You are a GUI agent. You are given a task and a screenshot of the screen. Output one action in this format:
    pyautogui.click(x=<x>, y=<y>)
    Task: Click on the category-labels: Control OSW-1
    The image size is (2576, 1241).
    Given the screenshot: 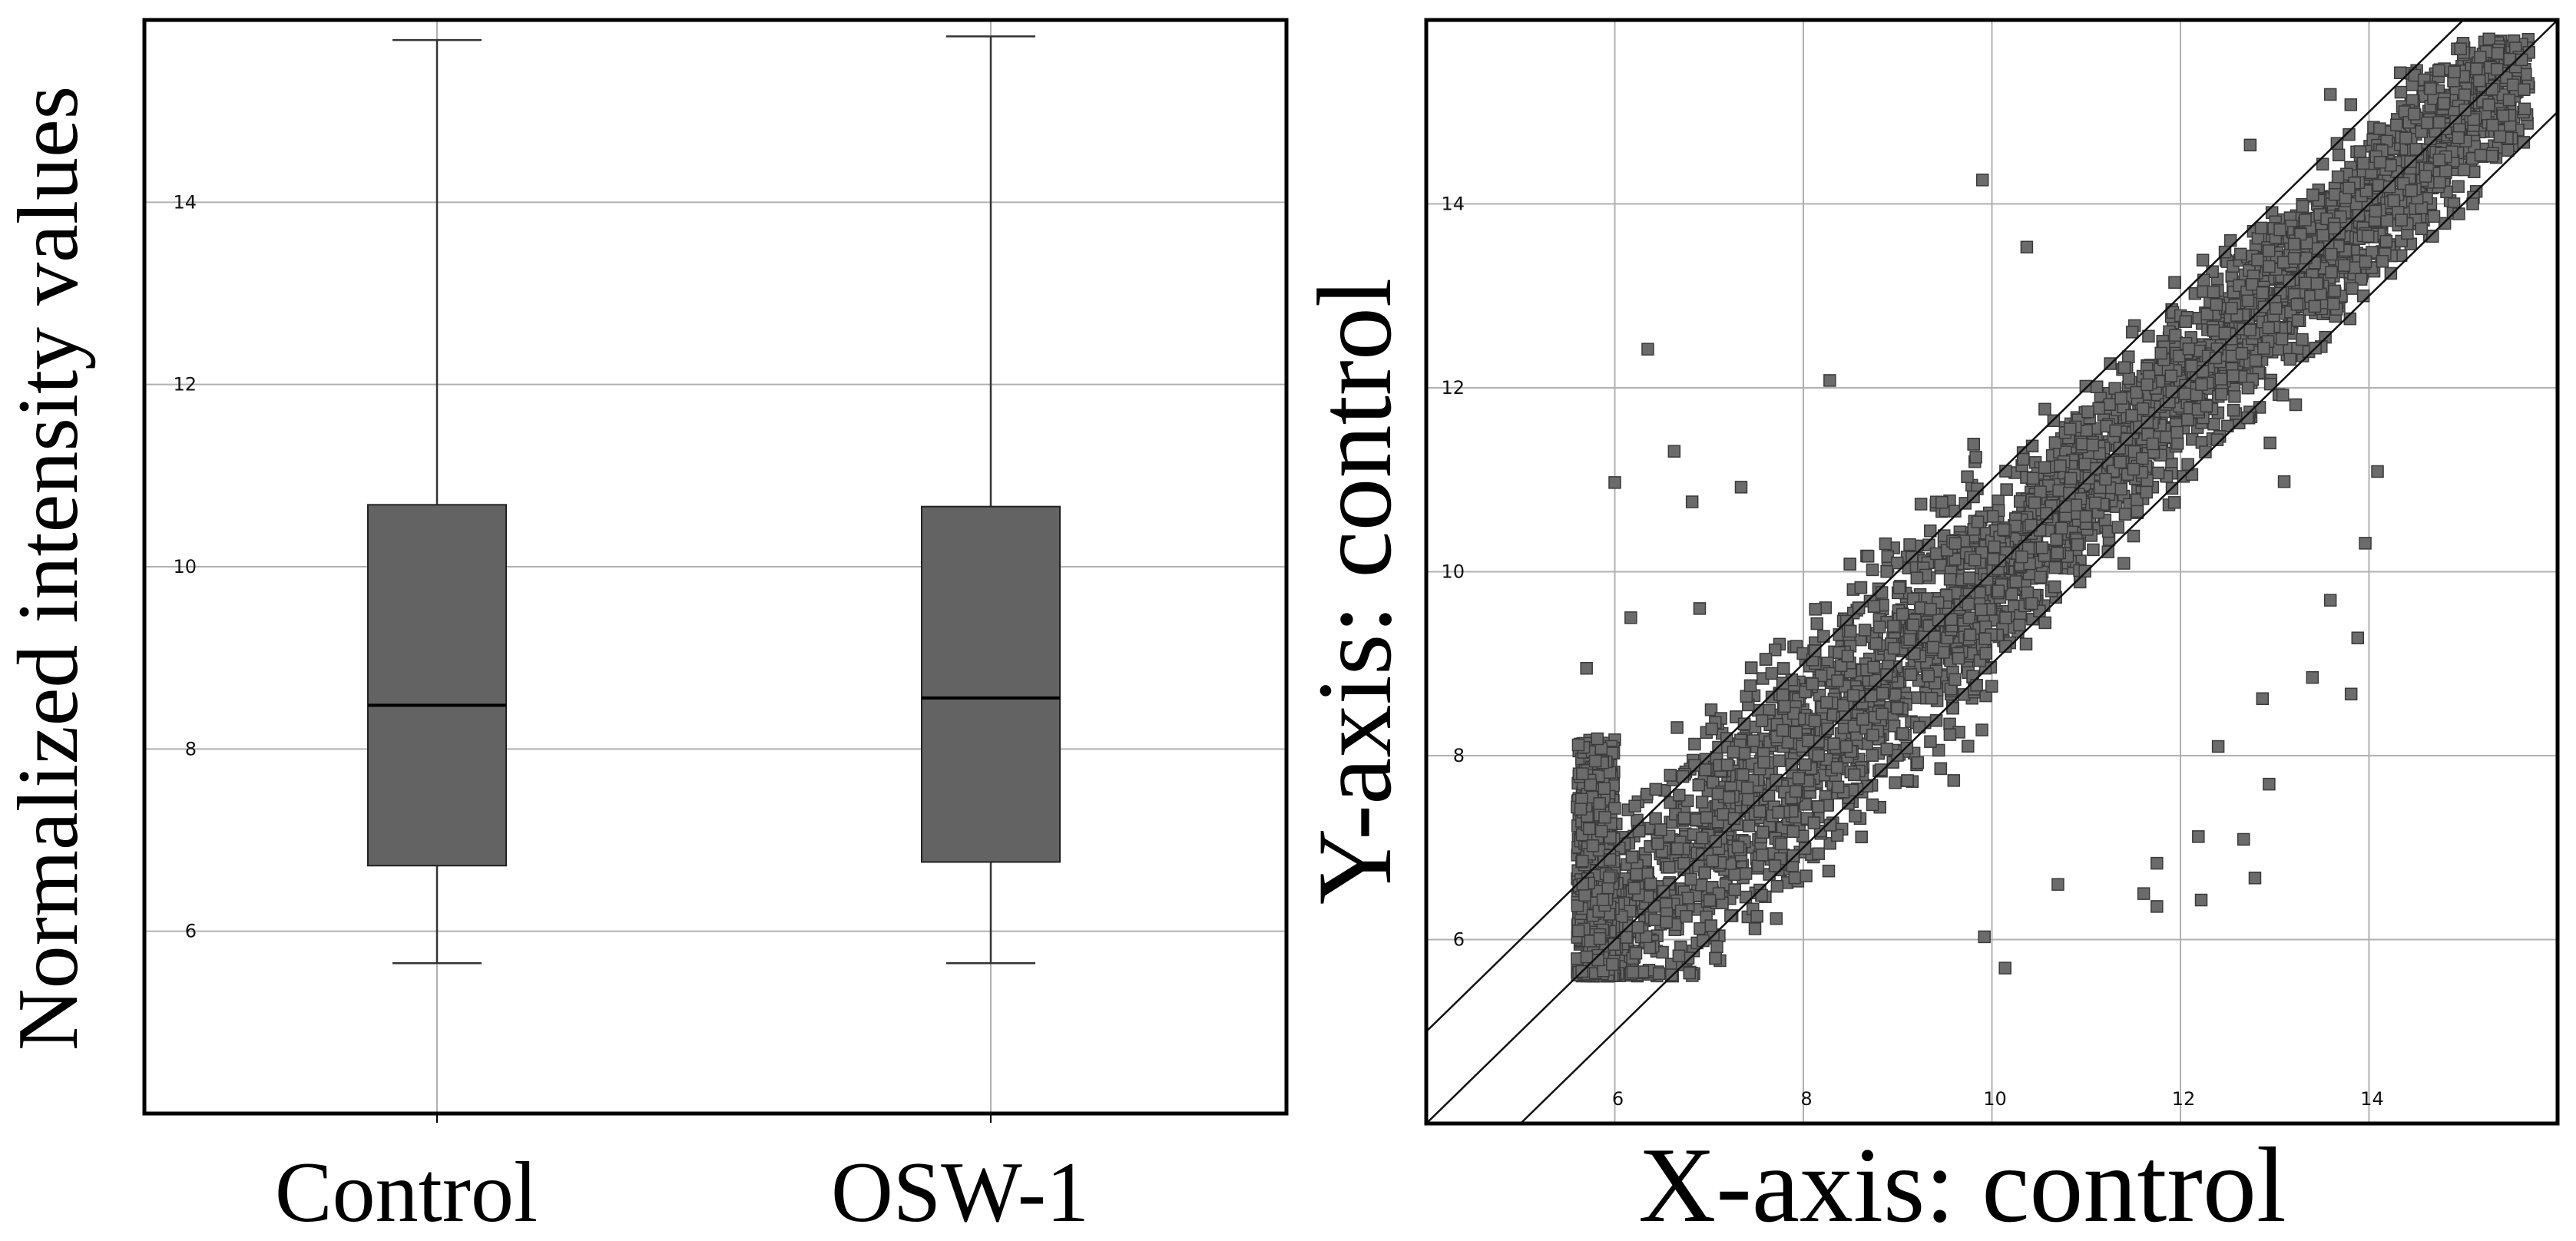 What is the action you would take?
    pyautogui.click(x=682, y=1192)
    